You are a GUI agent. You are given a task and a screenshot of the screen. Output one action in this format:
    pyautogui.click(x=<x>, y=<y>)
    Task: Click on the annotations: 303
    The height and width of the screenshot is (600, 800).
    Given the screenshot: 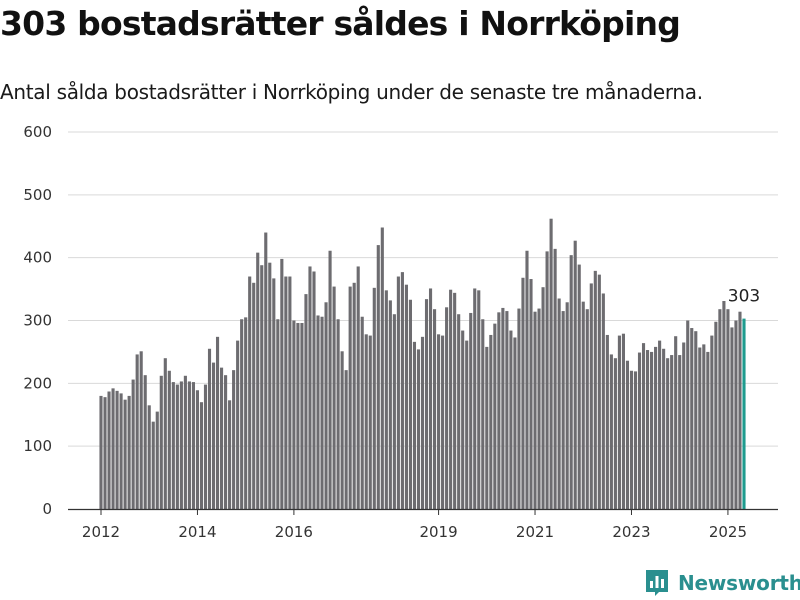 What is the action you would take?
    pyautogui.click(x=744, y=297)
    